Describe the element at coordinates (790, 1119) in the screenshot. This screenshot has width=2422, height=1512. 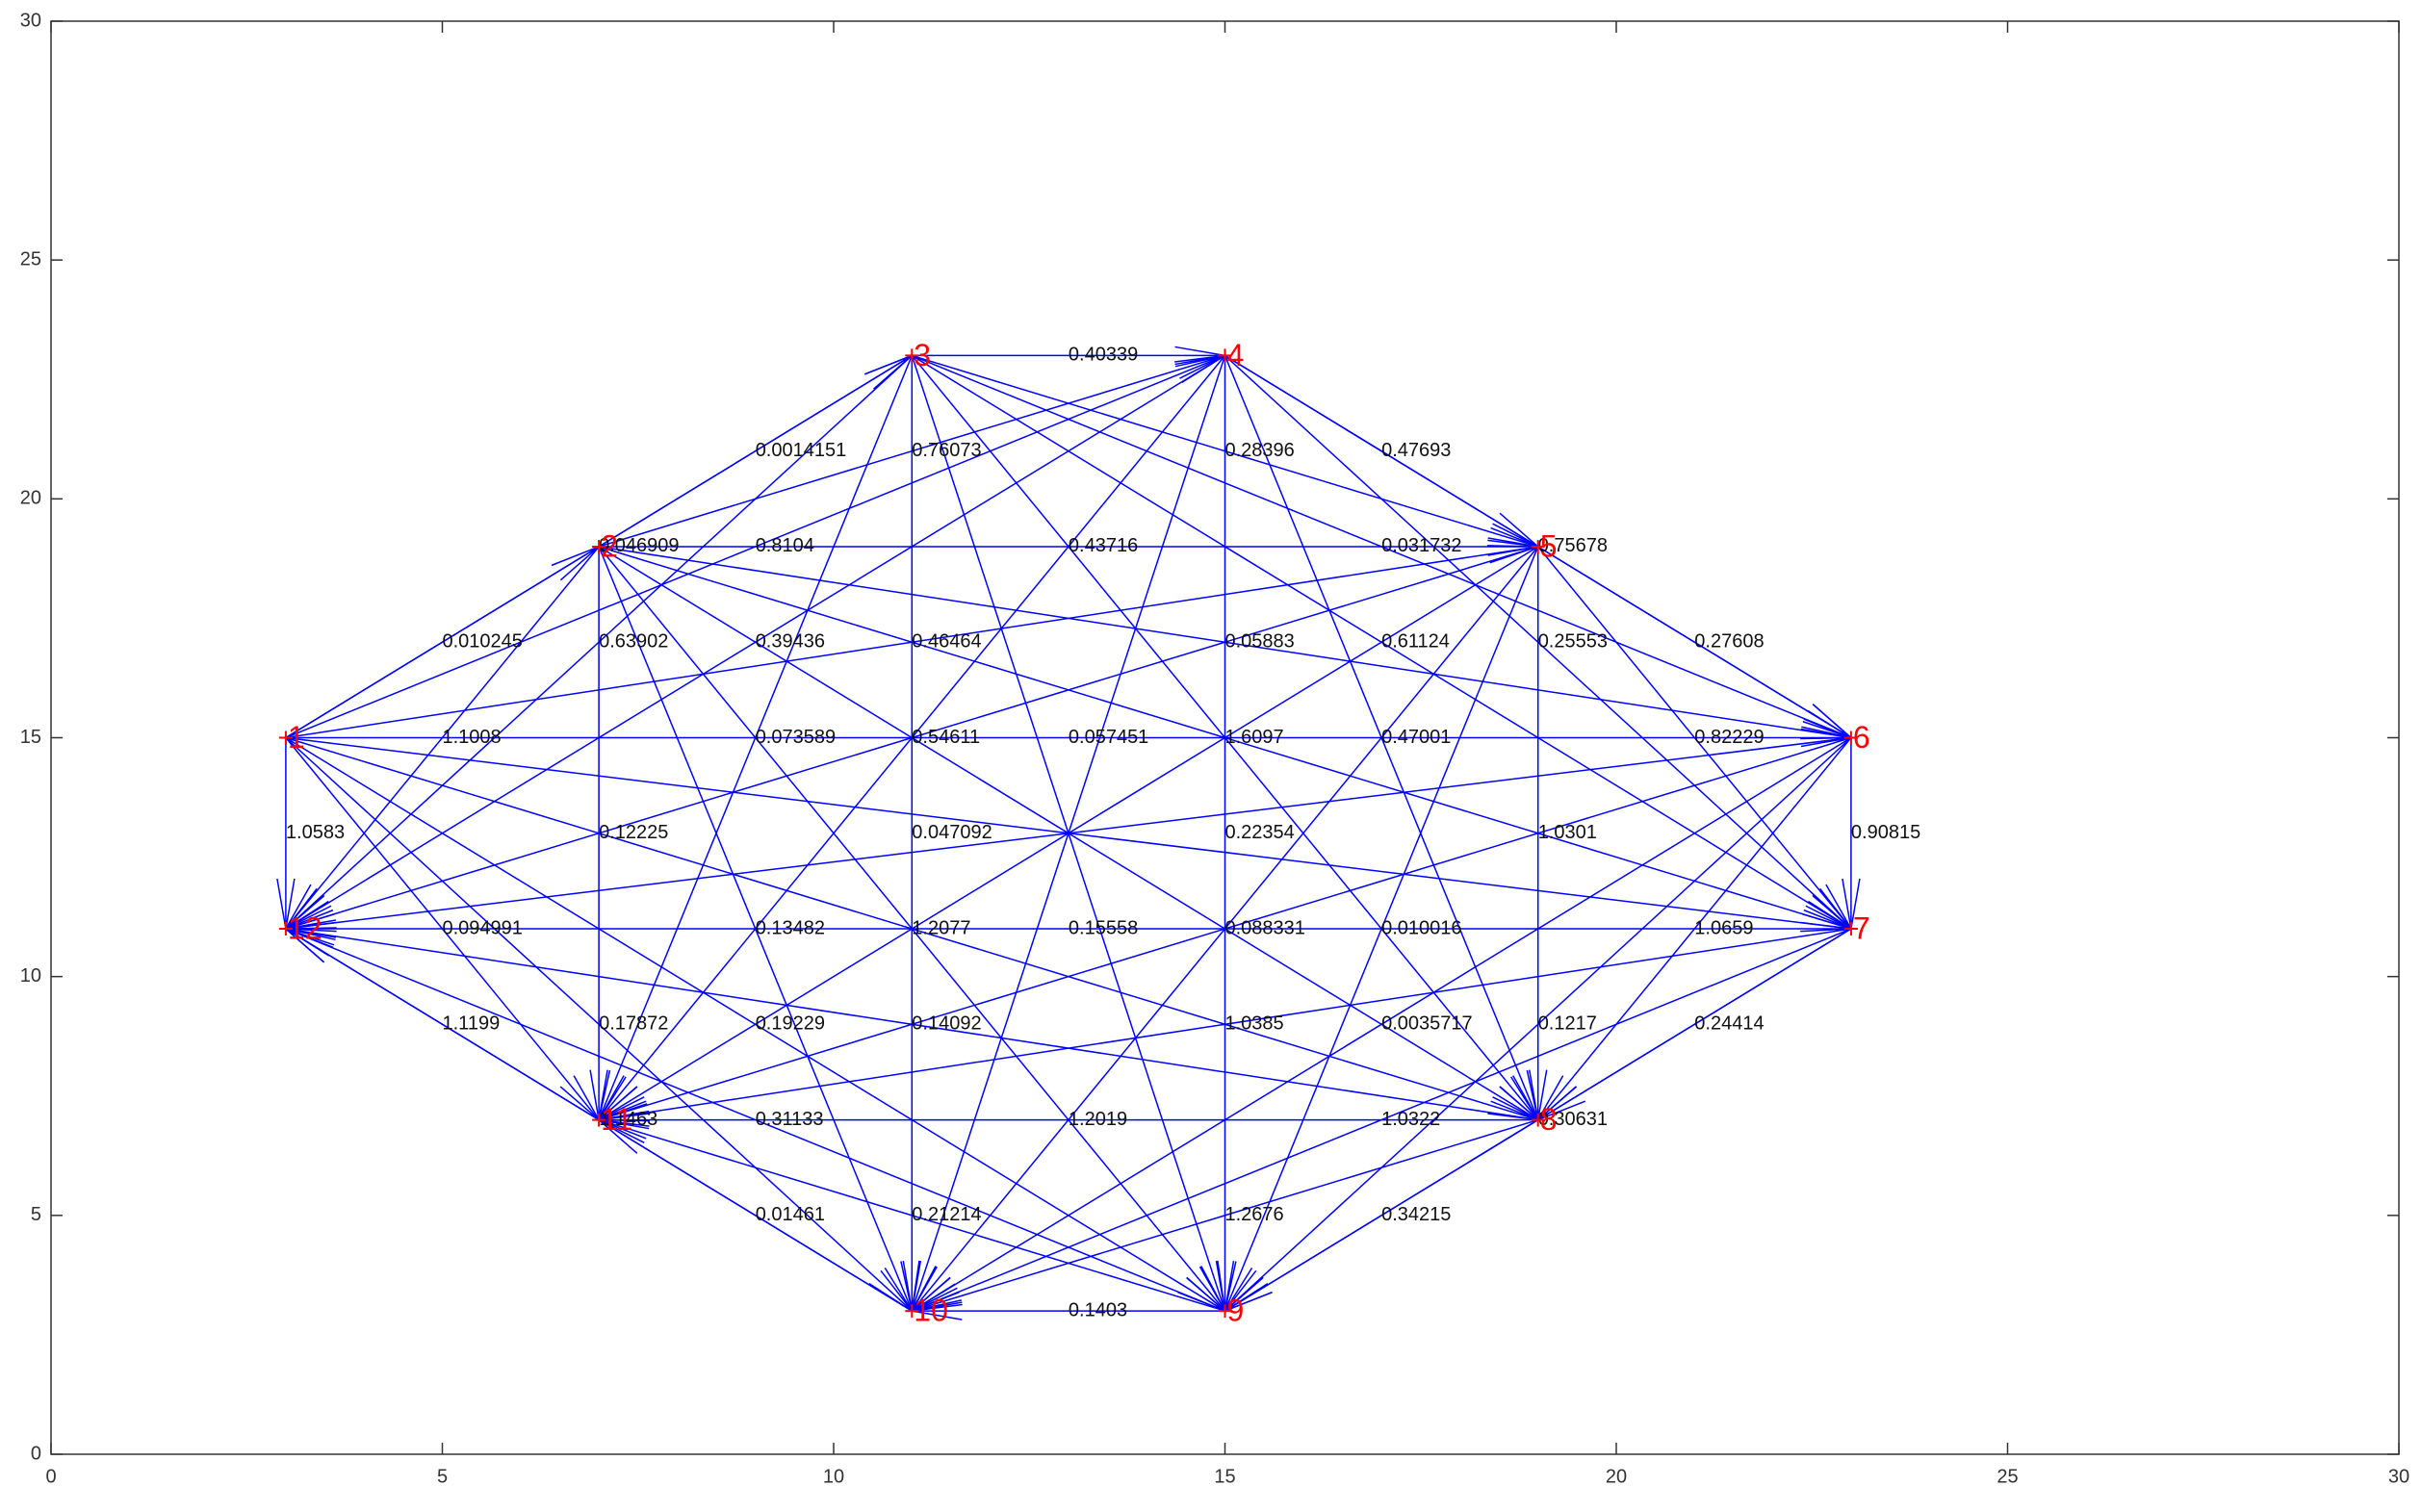
I see `edge-weight: 0.31133` at that location.